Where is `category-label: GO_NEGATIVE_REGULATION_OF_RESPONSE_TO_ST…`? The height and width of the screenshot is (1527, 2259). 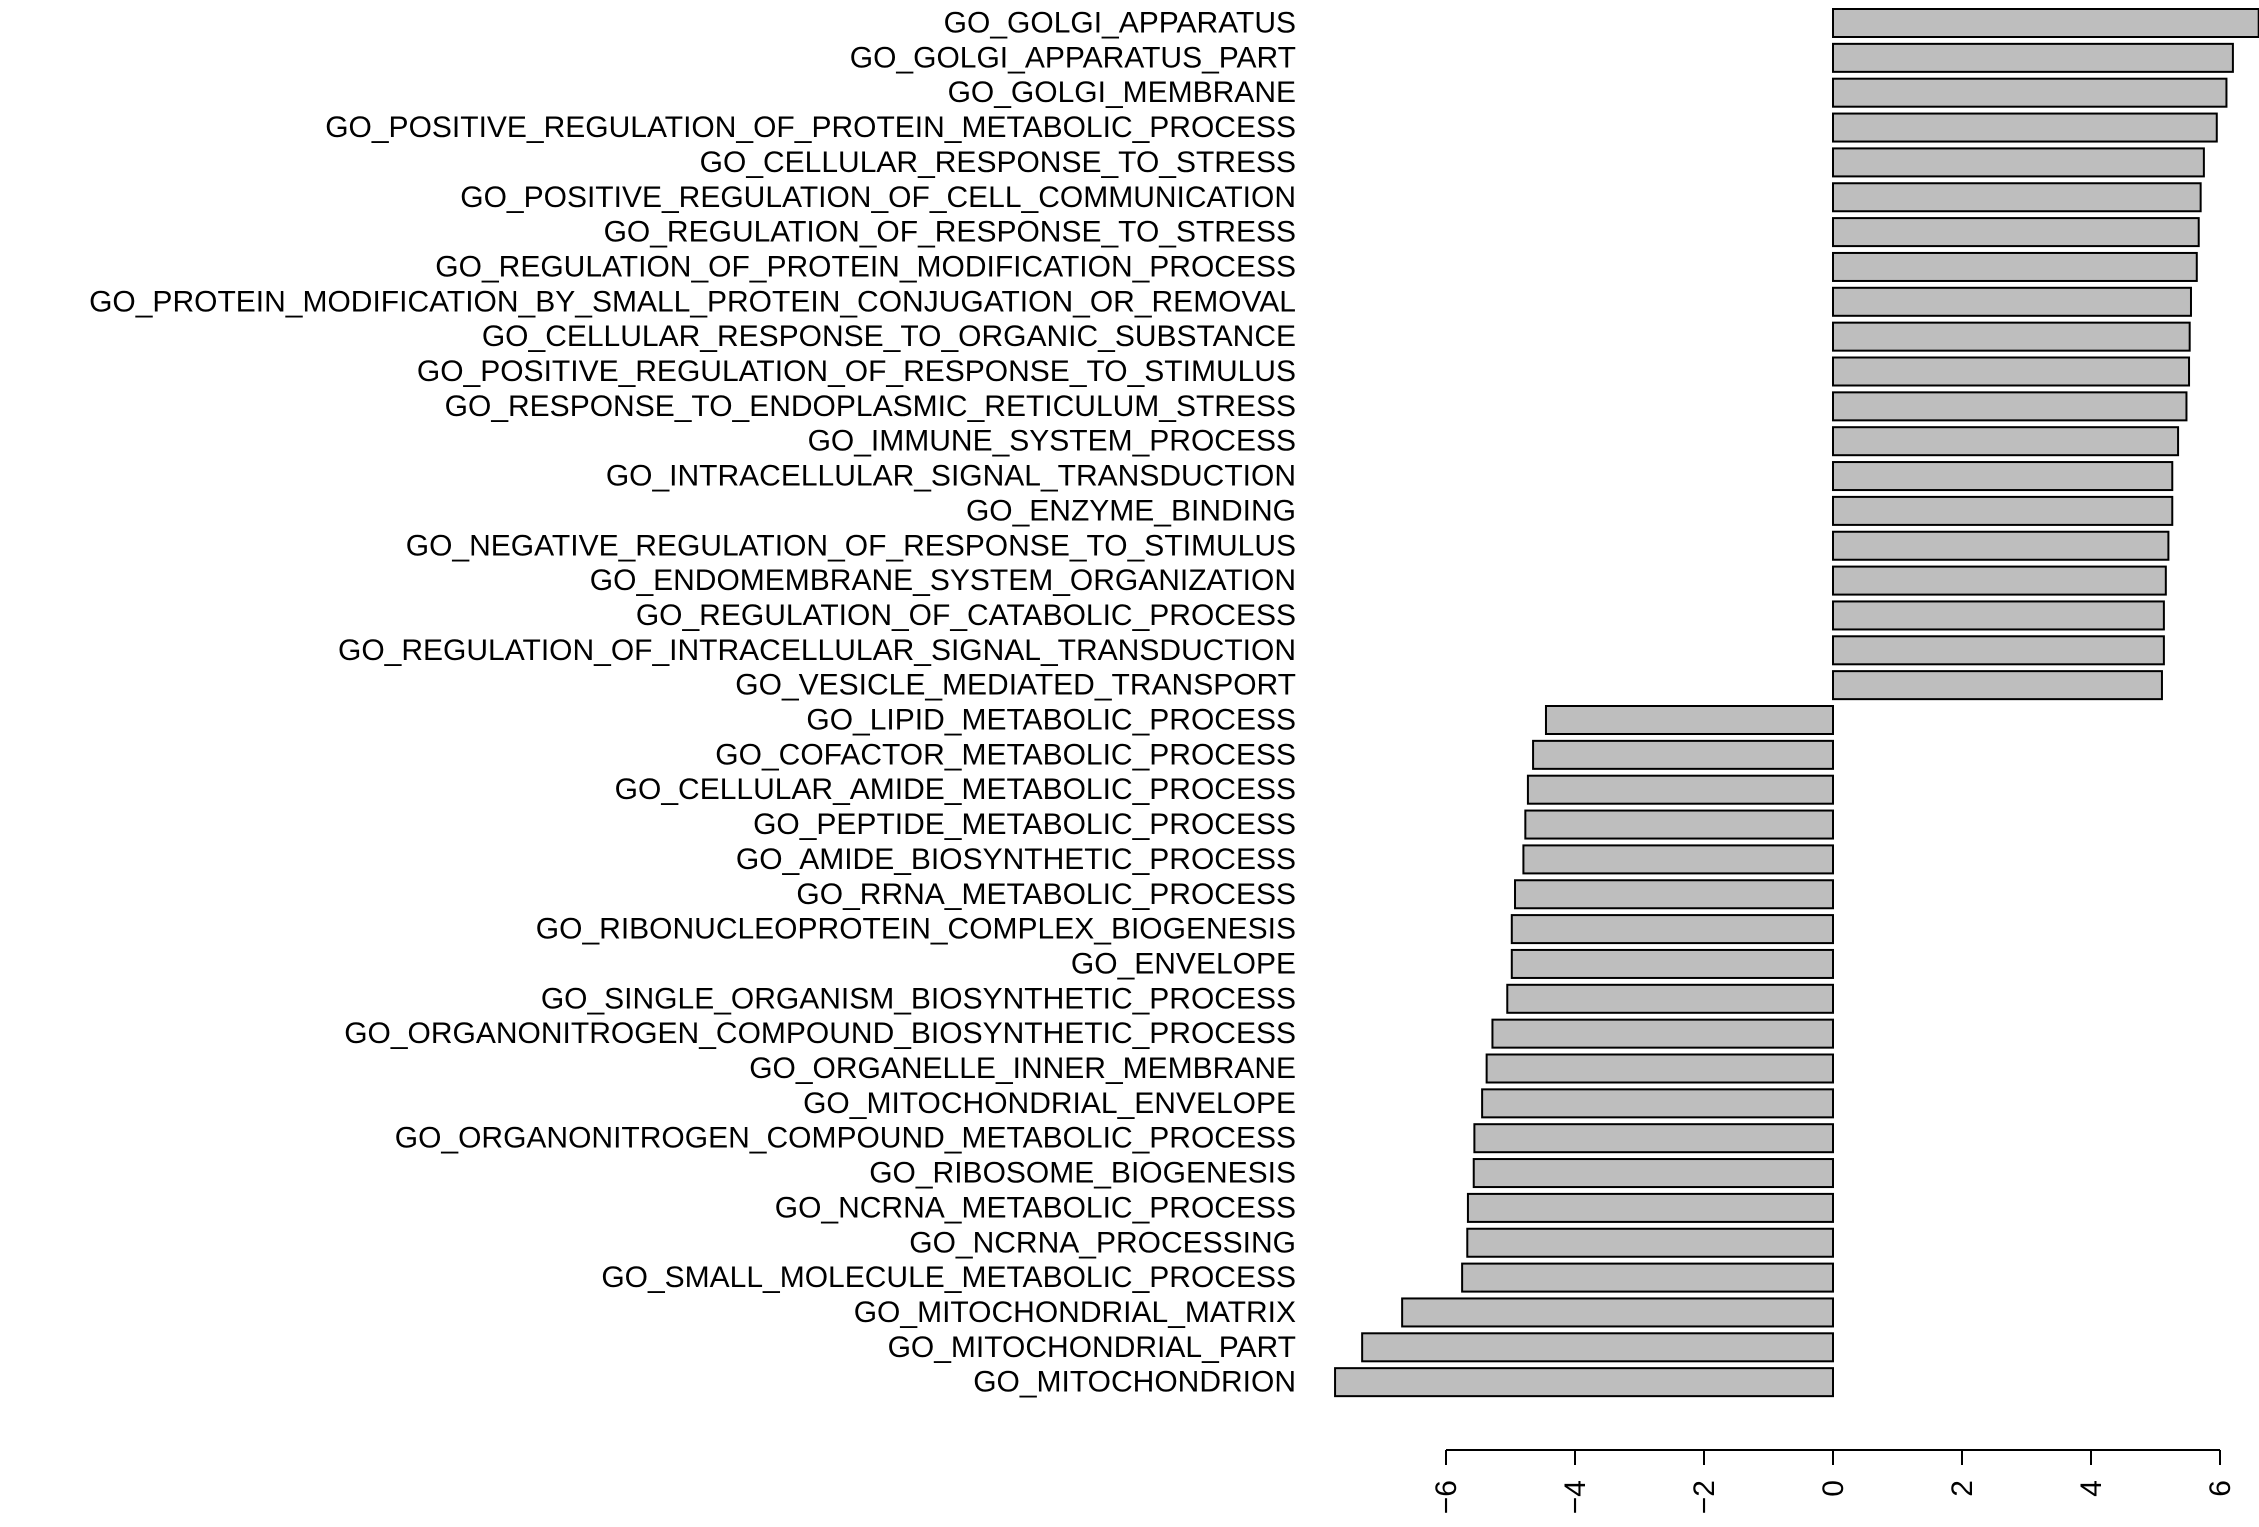
category-label: GO_NEGATIVE_REGULATION_OF_RESPONSE_TO_ST… is located at coordinates (851, 545).